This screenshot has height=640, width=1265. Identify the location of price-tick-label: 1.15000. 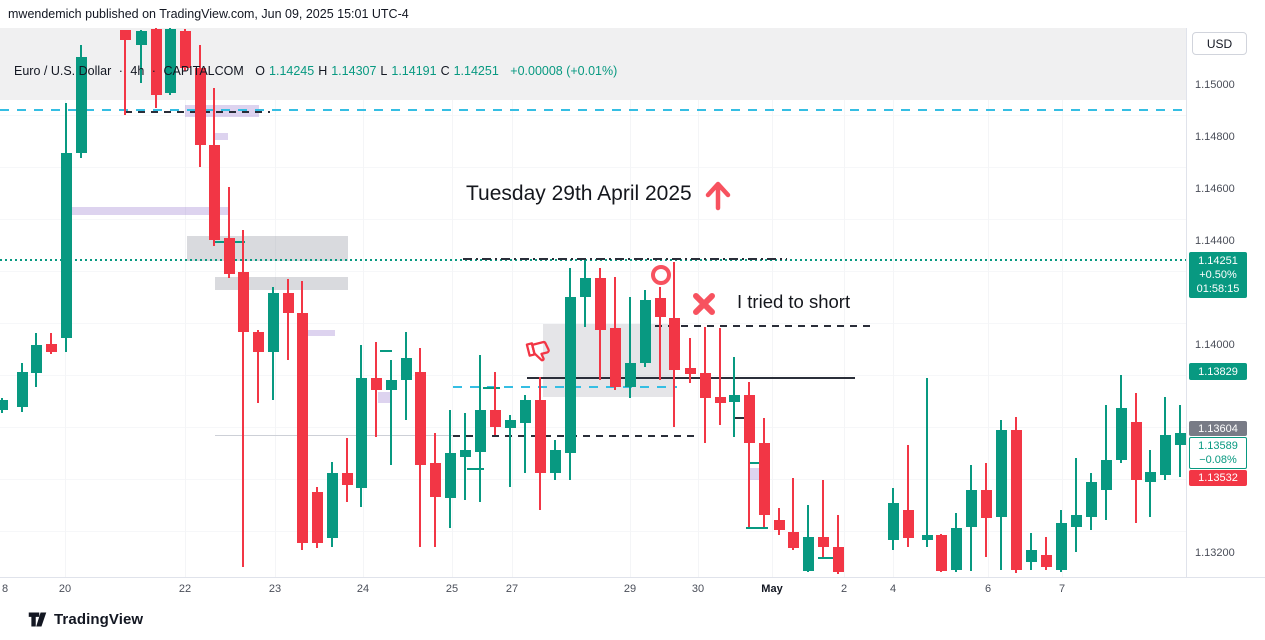
(1215, 85).